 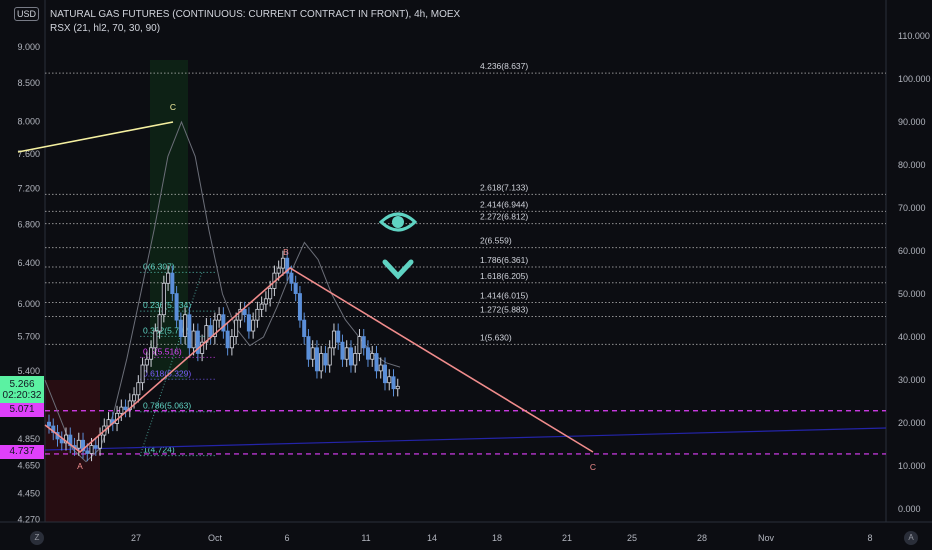 What do you see at coordinates (28, 337) in the screenshot?
I see `left-axis-tick: 5.700` at bounding box center [28, 337].